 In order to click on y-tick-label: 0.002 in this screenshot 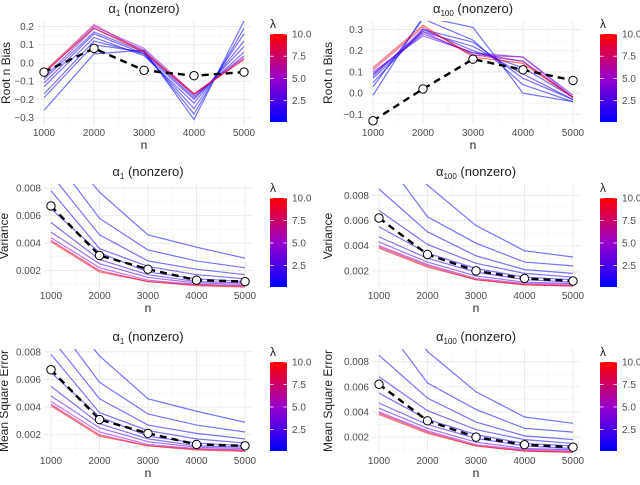, I will do `click(356, 271)`.